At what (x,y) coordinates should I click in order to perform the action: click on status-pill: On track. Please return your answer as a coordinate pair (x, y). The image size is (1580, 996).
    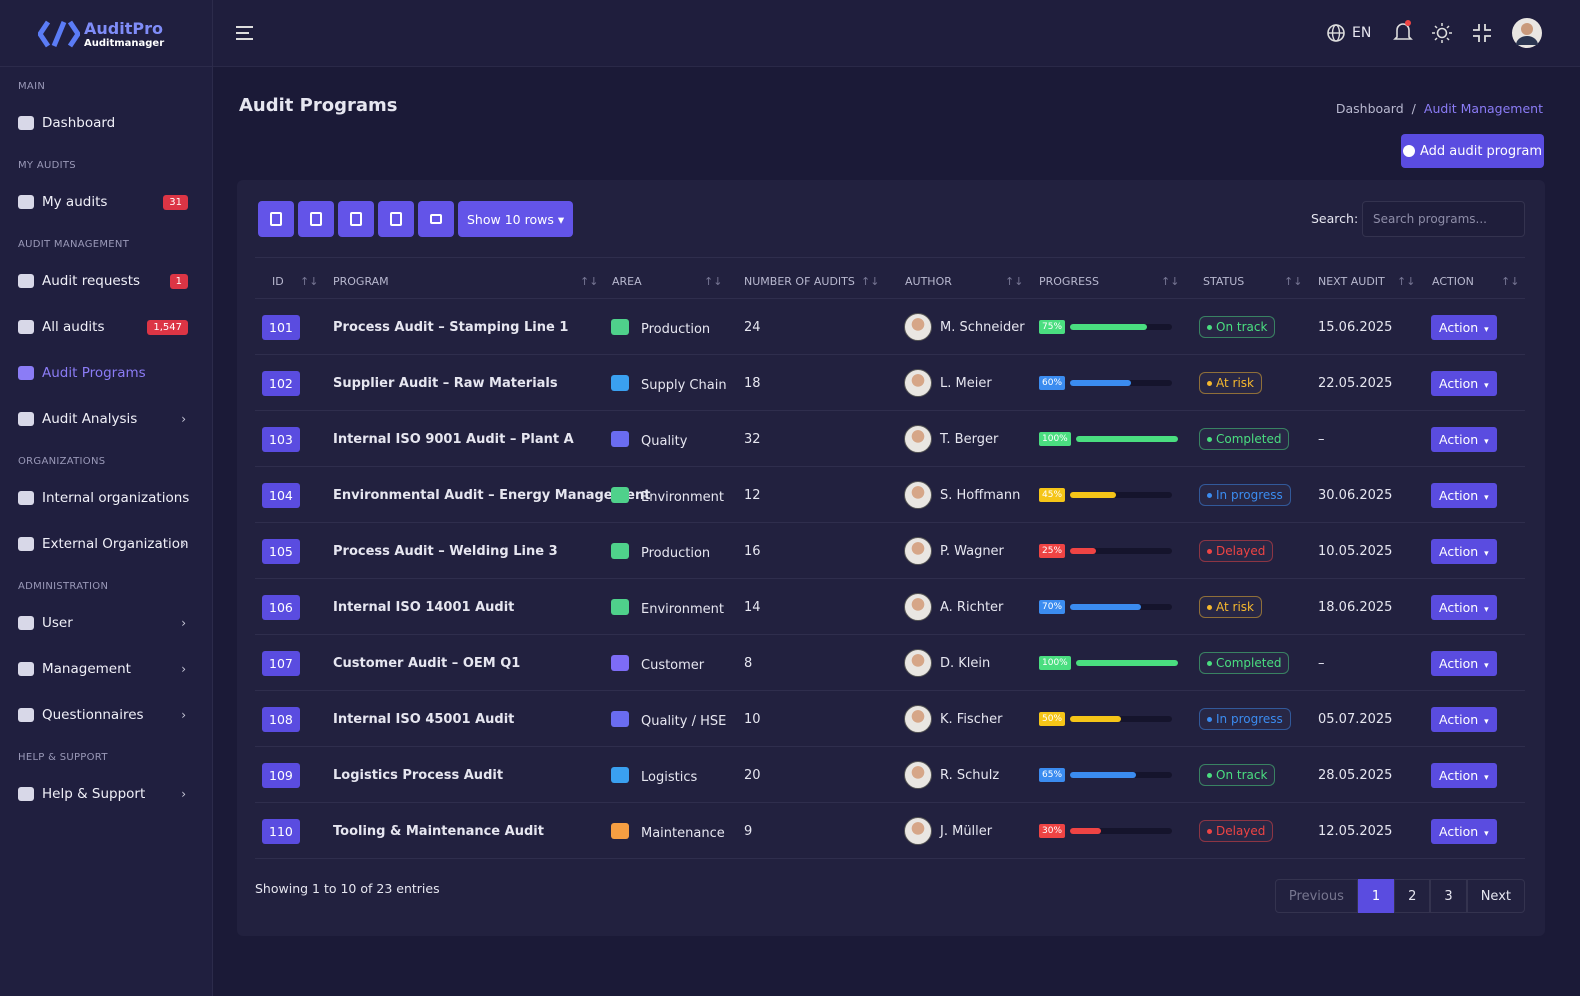
    Looking at the image, I should click on (1237, 775).